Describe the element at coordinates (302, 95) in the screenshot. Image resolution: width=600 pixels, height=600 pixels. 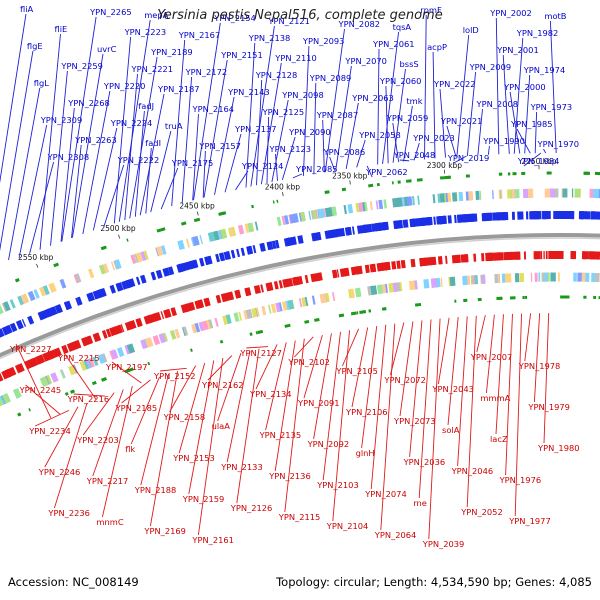
I see `forward-gene-label: YPN_2098` at that location.